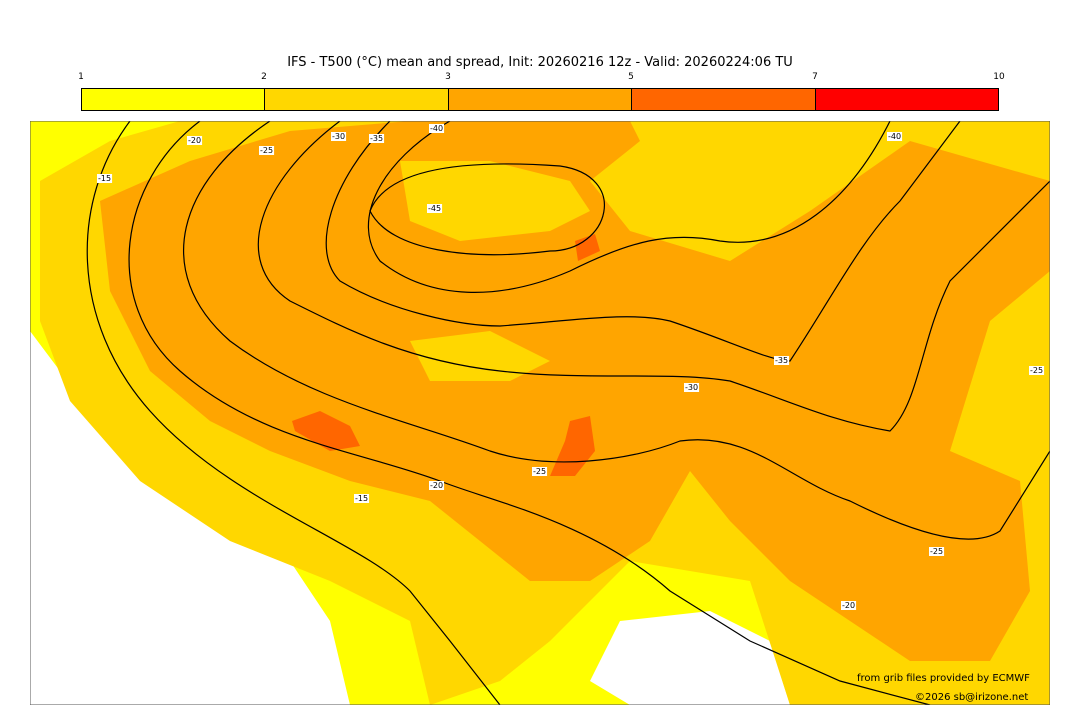 This screenshot has width=1080, height=718. What do you see at coordinates (999, 77) in the screenshot?
I see `colorbar-tick: 10` at bounding box center [999, 77].